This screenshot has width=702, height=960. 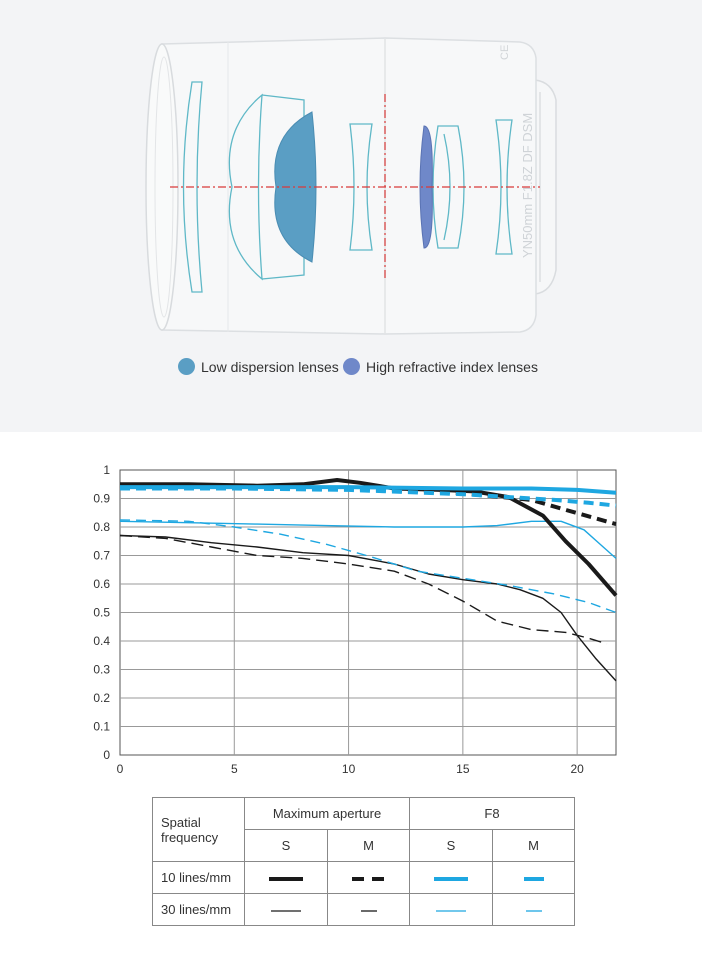 What do you see at coordinates (101, 698) in the screenshot?
I see `y-tick-label: 0.2` at bounding box center [101, 698].